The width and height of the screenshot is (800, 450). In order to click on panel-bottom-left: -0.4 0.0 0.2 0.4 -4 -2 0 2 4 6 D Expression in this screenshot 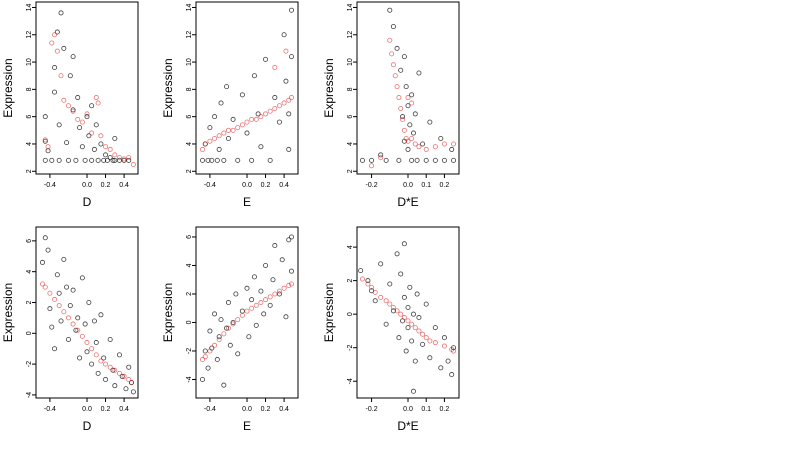, I will do `click(70, 329)`.